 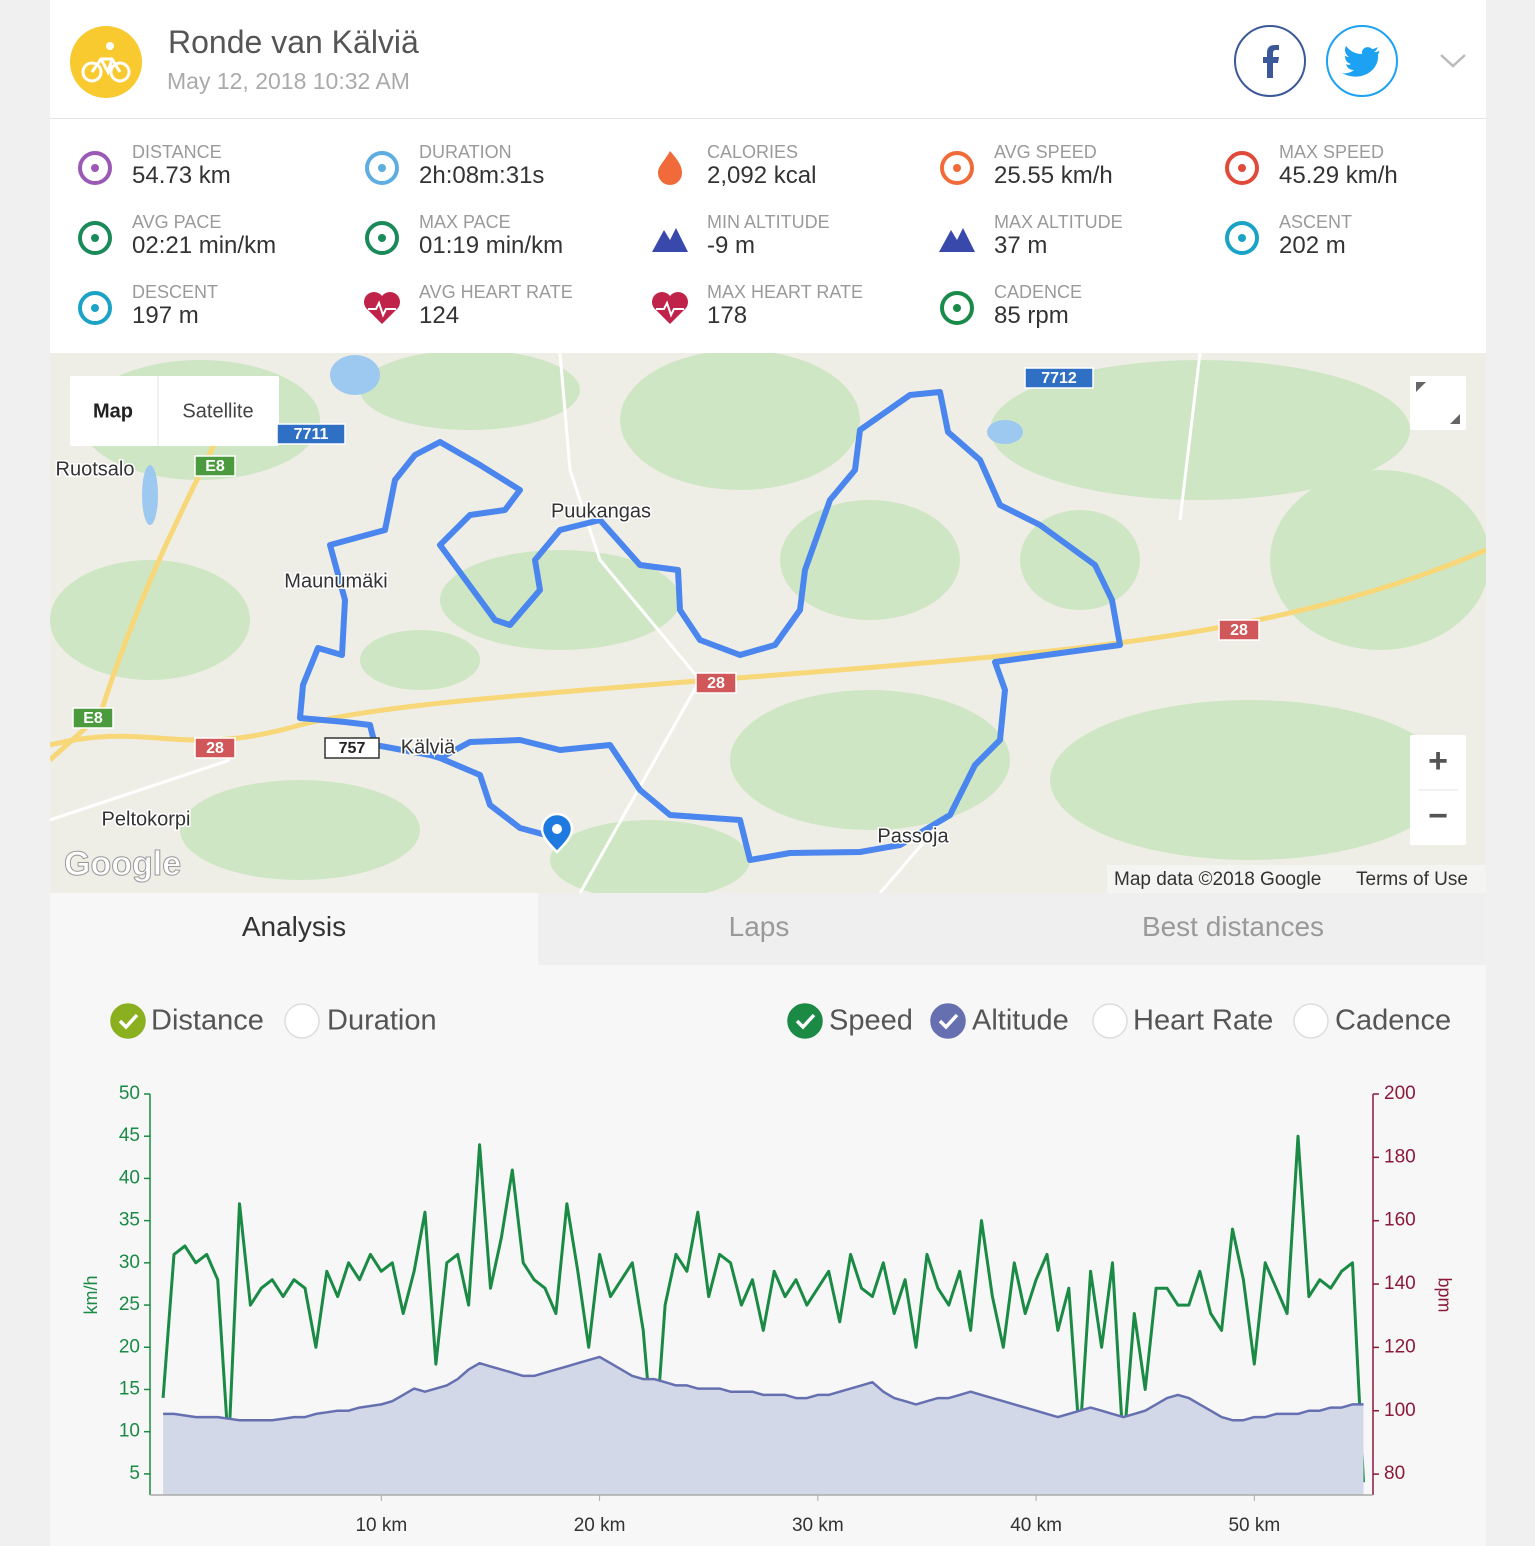 What do you see at coordinates (1312, 245) in the screenshot?
I see `stat-value: 202 m` at bounding box center [1312, 245].